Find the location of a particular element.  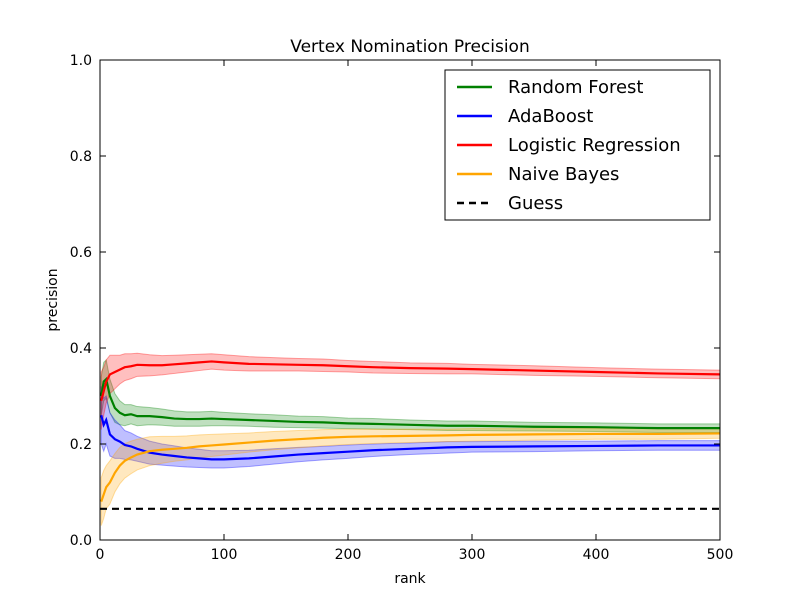

random-forest-line is located at coordinates (410, 403).